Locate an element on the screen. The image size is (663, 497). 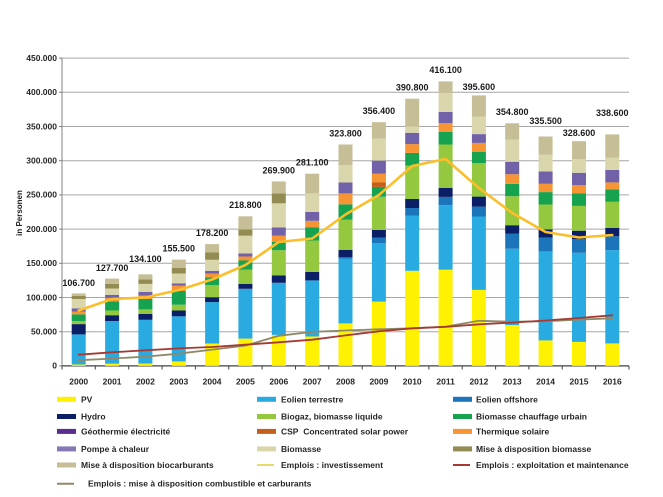
svg-text: 2015 is located at coordinates (579, 382).